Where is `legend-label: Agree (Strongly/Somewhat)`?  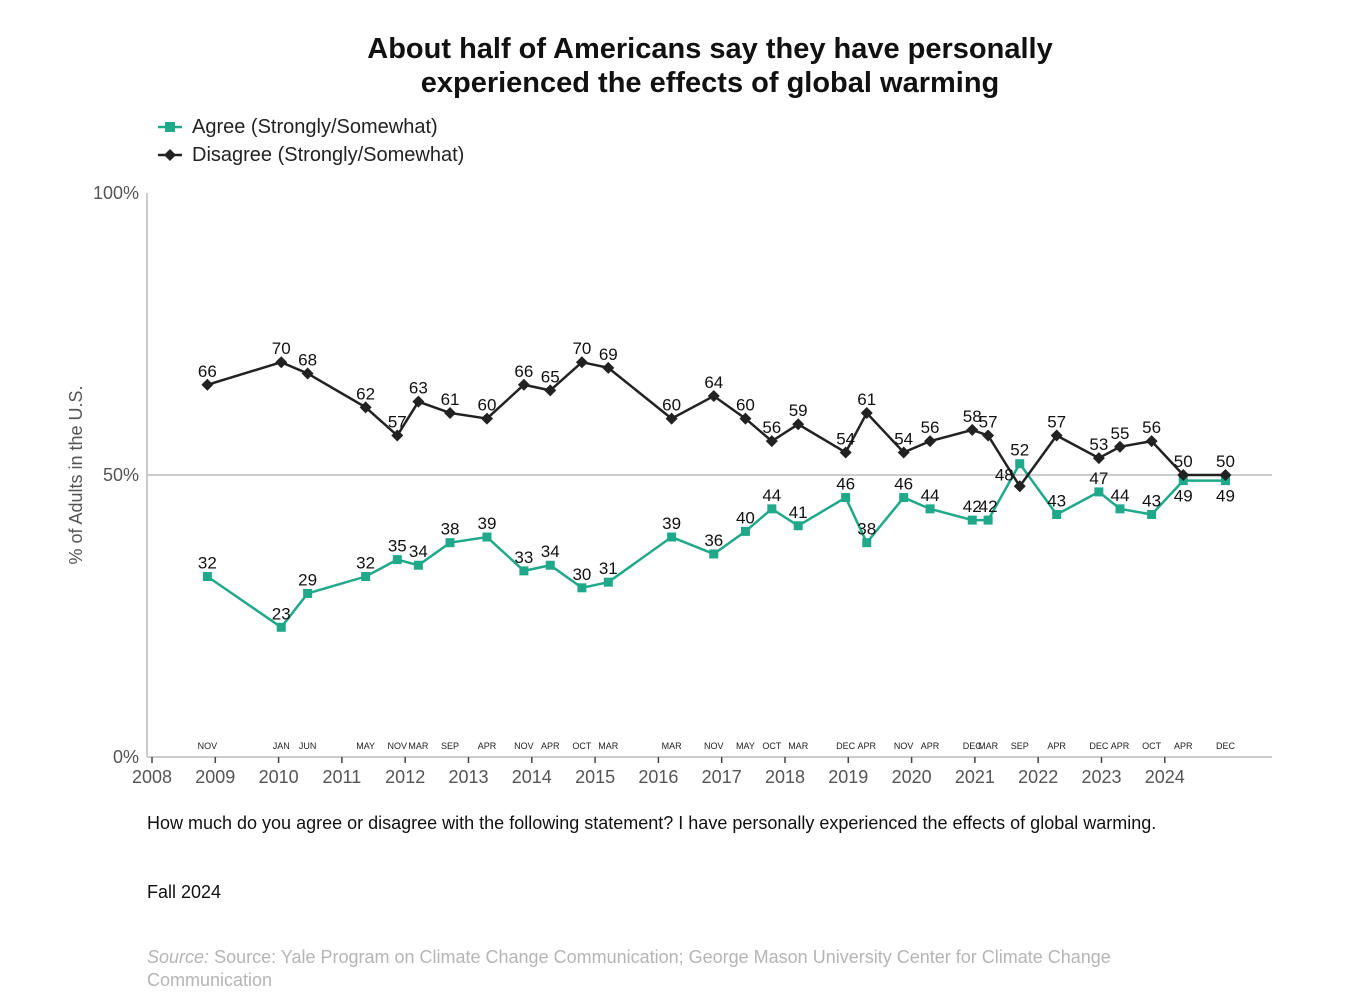
legend-label: Agree (Strongly/Somewhat) is located at coordinates (315, 126).